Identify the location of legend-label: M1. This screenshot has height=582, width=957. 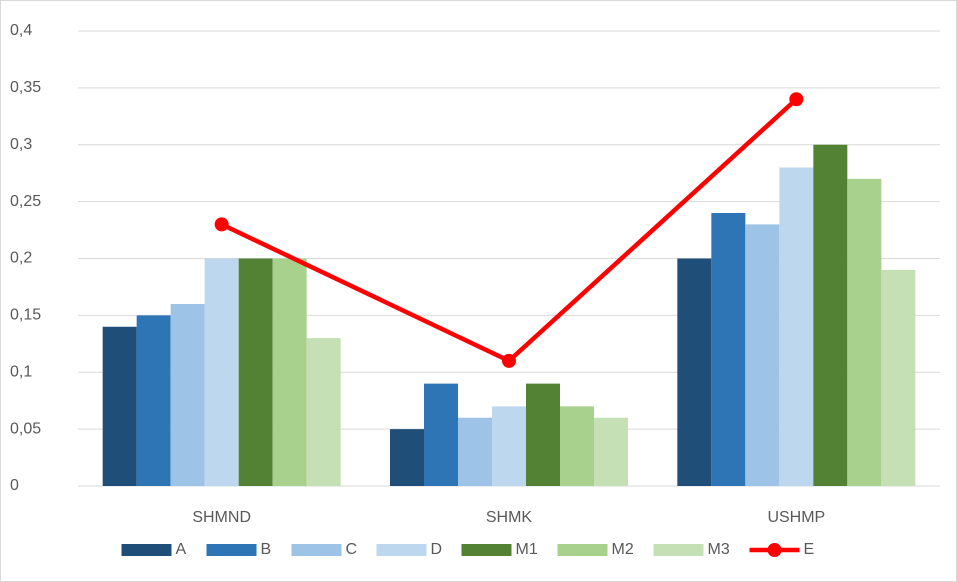
(527, 549).